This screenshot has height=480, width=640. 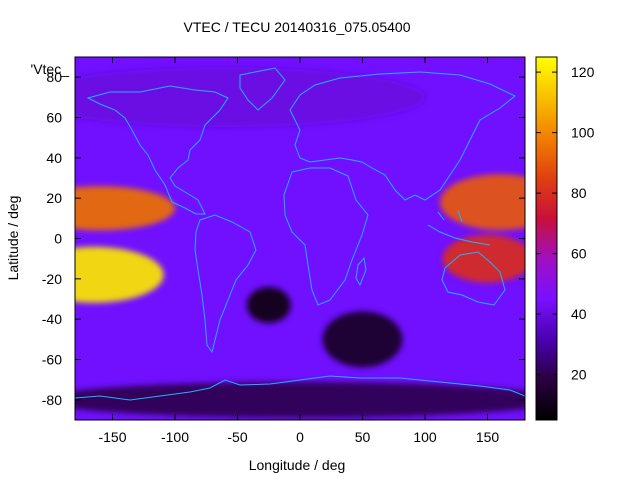 What do you see at coordinates (326, 236) in the screenshot?
I see `coastline-africa` at bounding box center [326, 236].